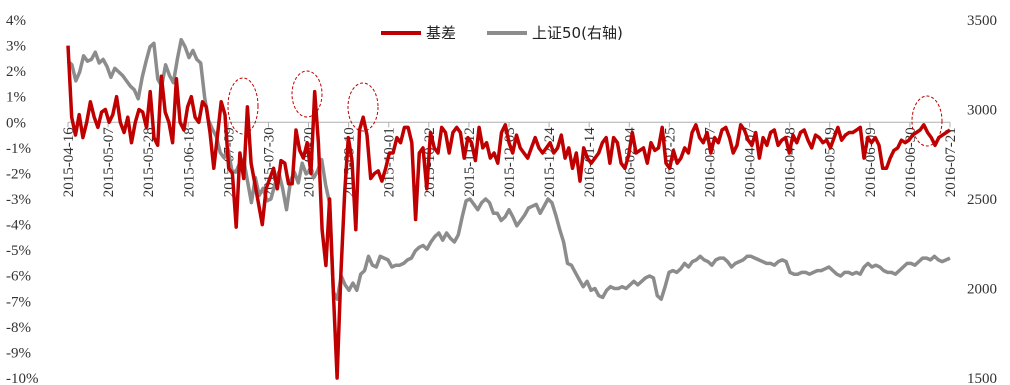  Describe the element at coordinates (18, 328) in the screenshot. I see `left-axis-tick-label: -8%` at that location.